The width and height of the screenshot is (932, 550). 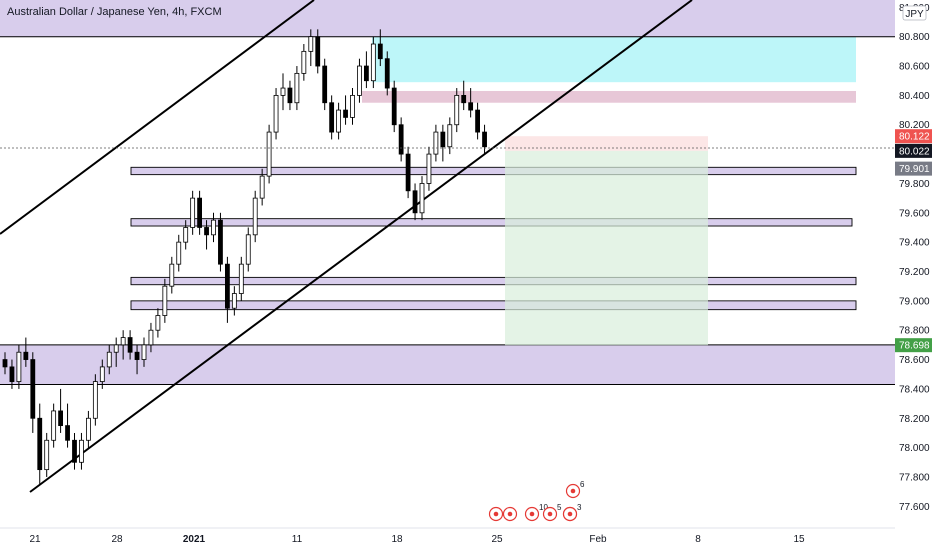 I want to click on event-marker-count: 5, so click(x=559, y=507).